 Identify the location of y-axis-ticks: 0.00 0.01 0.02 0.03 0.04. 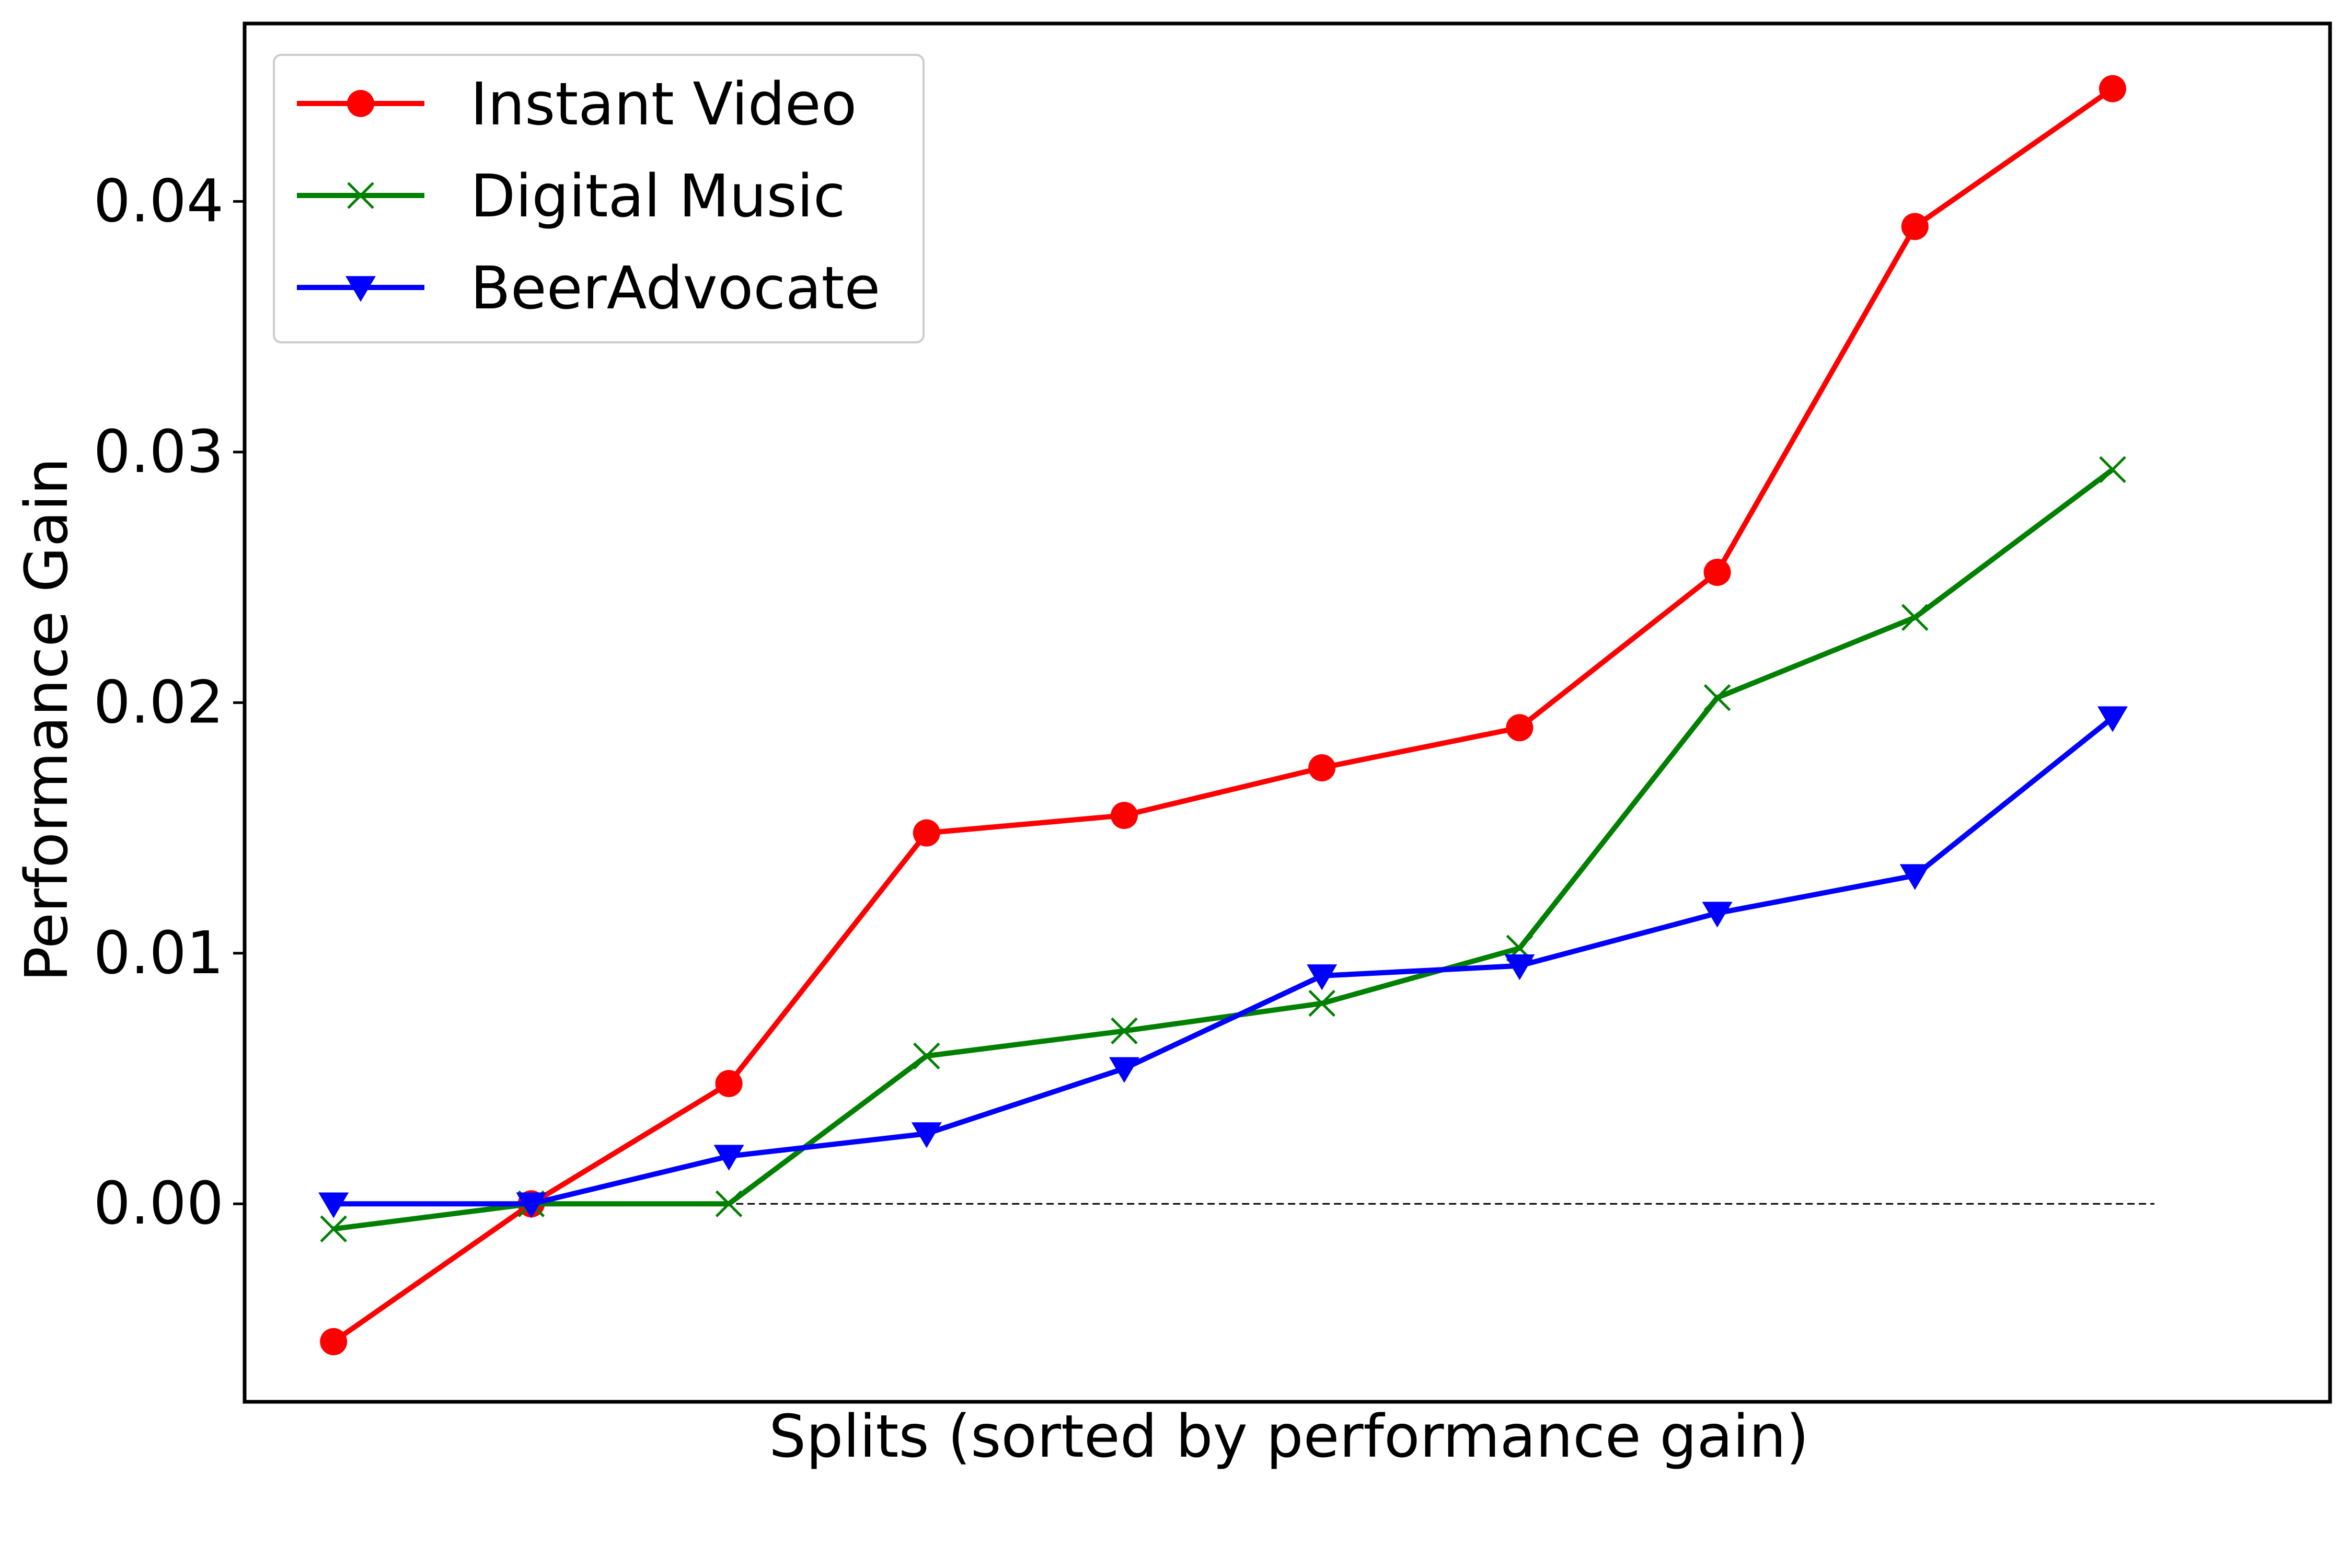
(169, 702).